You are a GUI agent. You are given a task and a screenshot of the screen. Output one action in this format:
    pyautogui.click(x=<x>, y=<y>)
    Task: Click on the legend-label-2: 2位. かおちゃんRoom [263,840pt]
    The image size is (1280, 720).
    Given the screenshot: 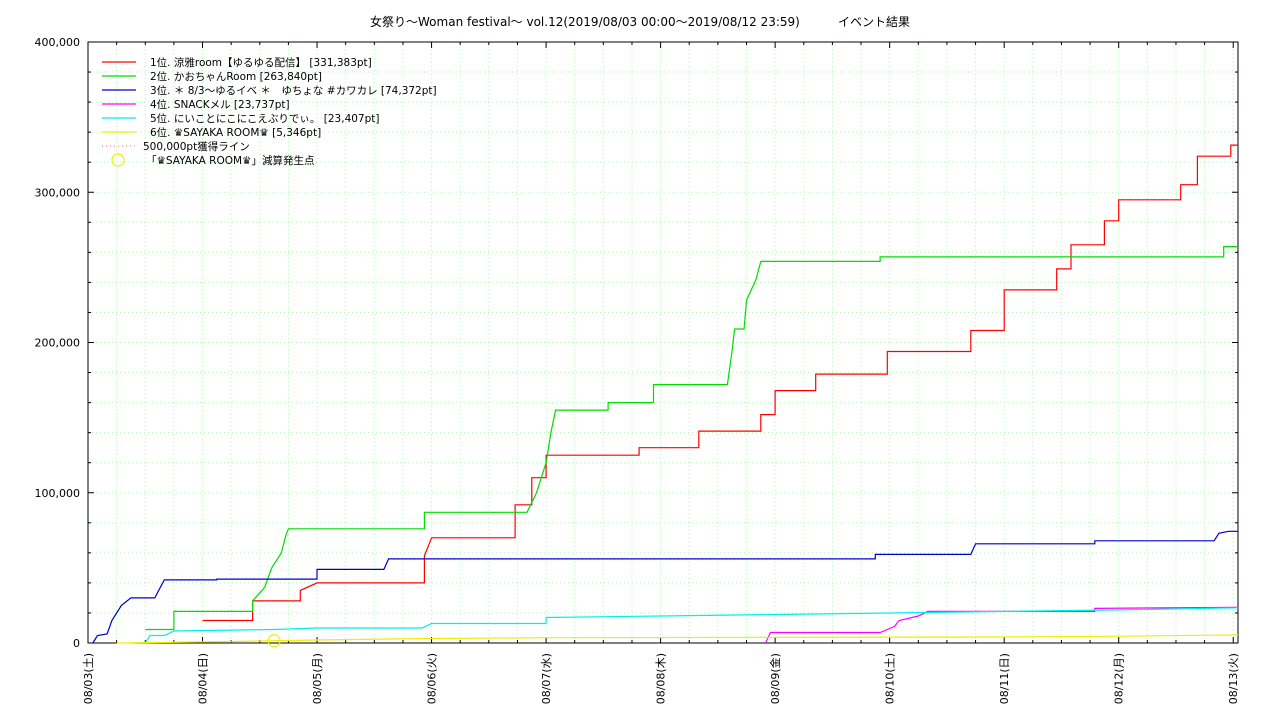 What is the action you would take?
    pyautogui.click(x=236, y=76)
    